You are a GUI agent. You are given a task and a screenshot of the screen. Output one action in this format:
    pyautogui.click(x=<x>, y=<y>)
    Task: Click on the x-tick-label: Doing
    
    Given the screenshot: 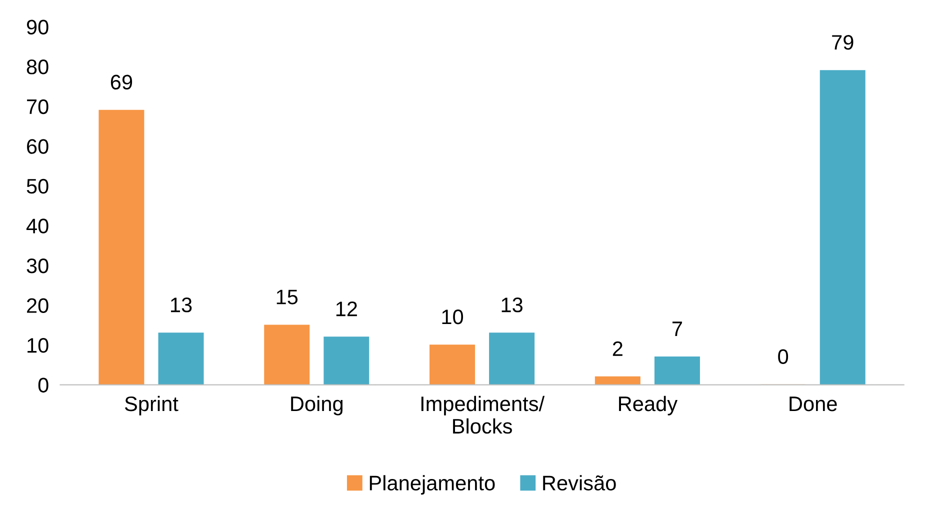 What is the action you would take?
    pyautogui.click(x=317, y=406)
    